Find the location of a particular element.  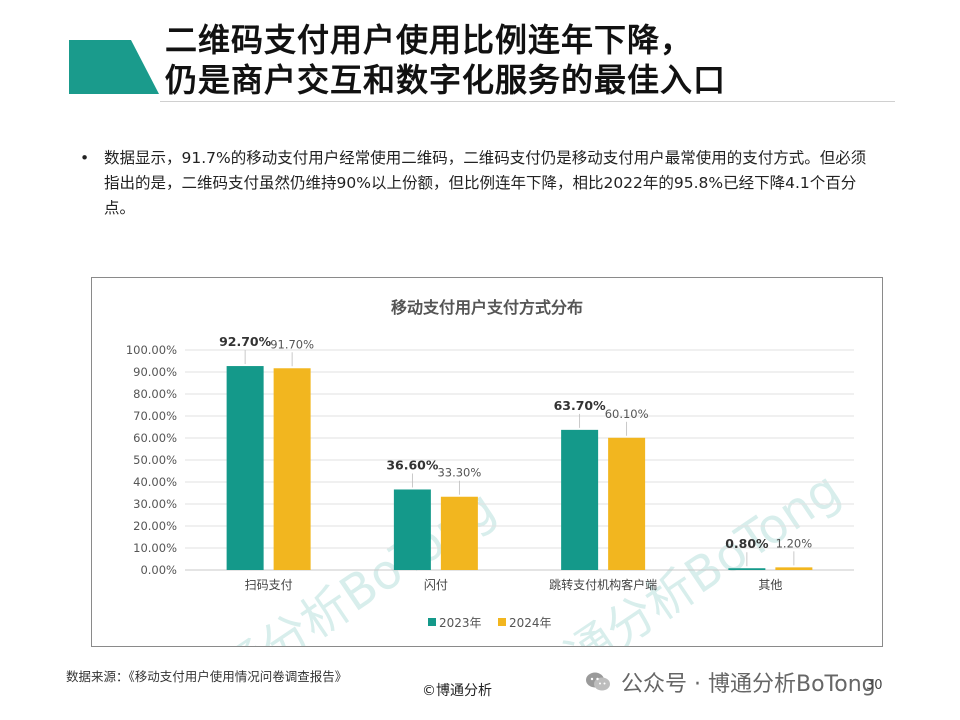

data-label: 1.20% is located at coordinates (794, 543).